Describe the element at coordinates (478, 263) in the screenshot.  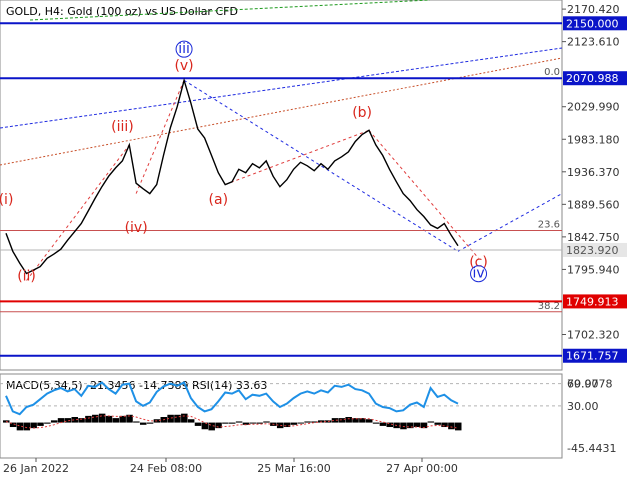
I see `wave-label: (c)` at that location.